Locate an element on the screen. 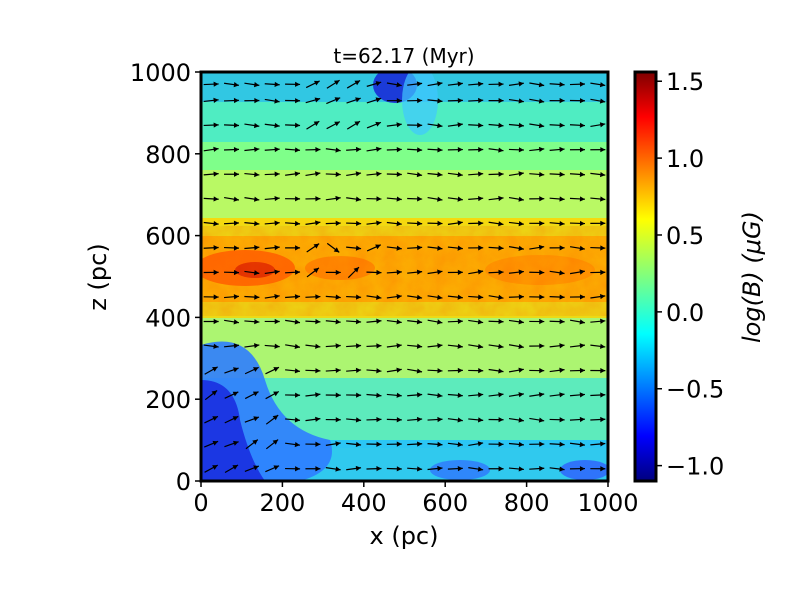 The image size is (800, 600). colorbar-tick-label: 0.0 is located at coordinates (685, 313).